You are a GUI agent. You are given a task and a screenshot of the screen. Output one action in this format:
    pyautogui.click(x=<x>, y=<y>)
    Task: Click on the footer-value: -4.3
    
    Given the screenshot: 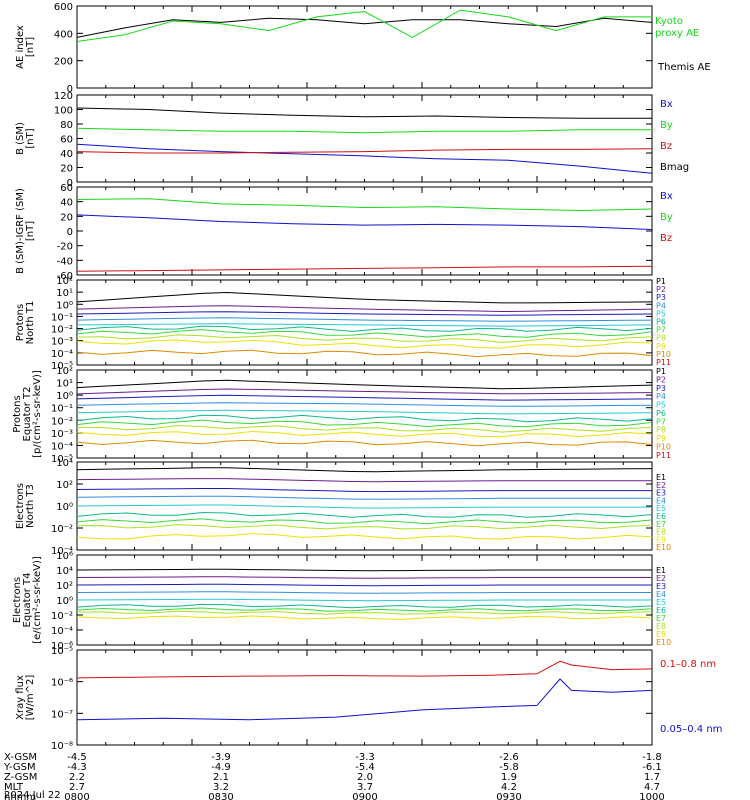 What is the action you would take?
    pyautogui.click(x=77, y=767)
    